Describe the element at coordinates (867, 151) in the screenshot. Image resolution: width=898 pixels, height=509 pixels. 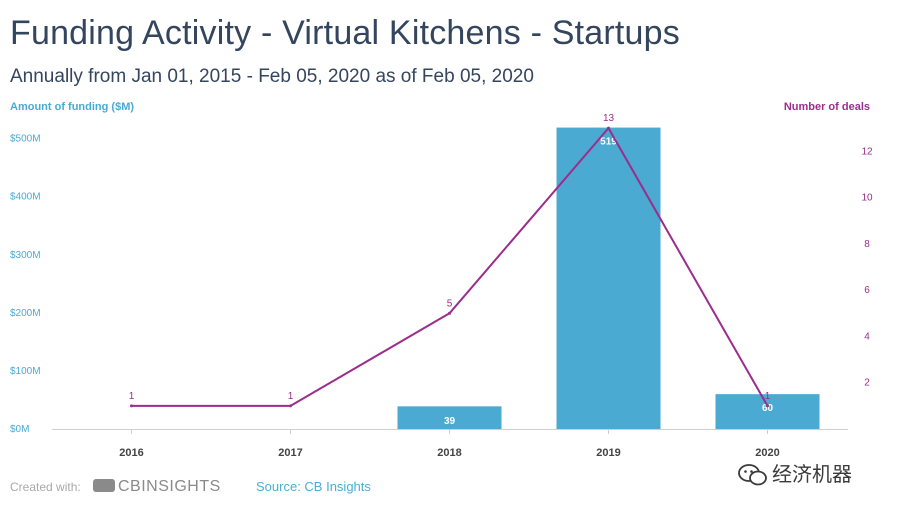
I see `right-tick-label: 12` at that location.